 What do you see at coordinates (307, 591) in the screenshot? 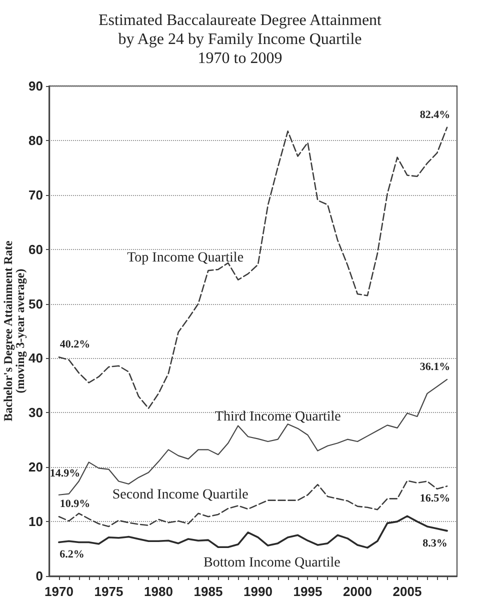
I see `x-tick-label: 1995` at bounding box center [307, 591].